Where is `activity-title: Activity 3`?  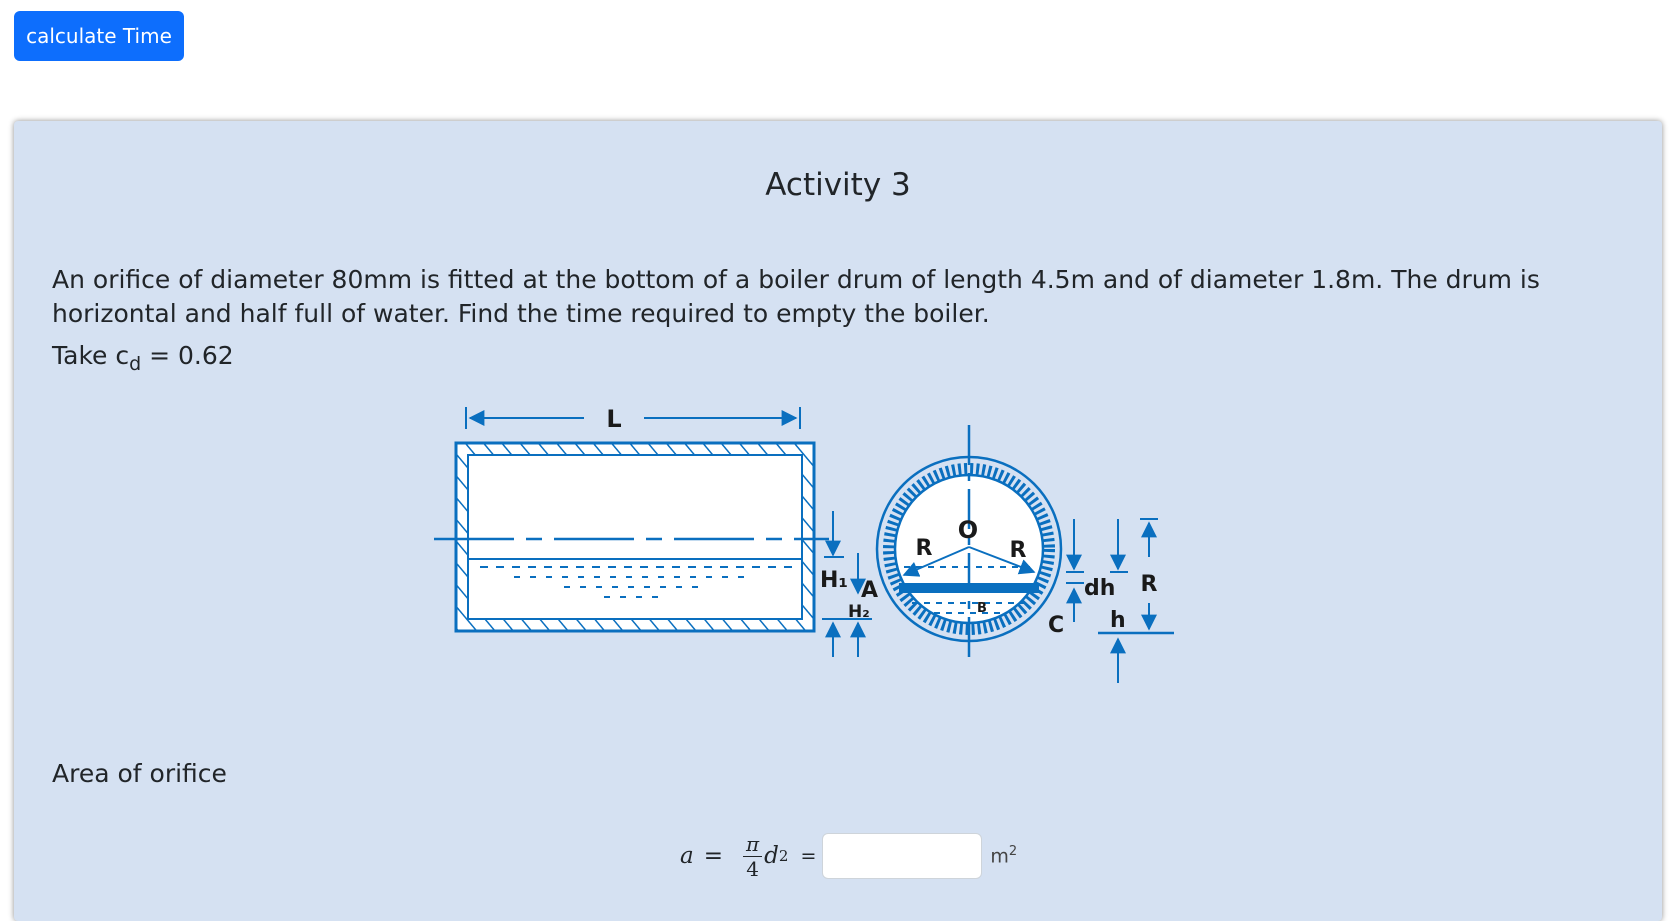
activity-title: Activity 3 is located at coordinates (838, 185).